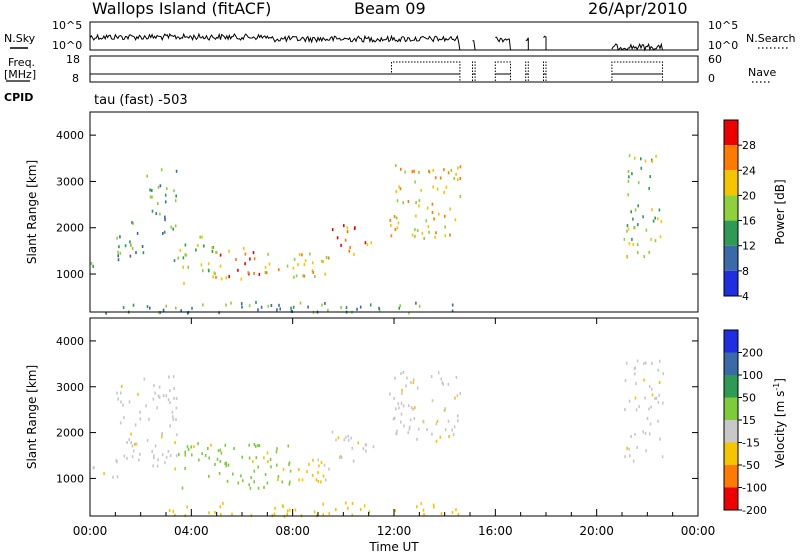 This screenshot has width=800, height=554. Describe the element at coordinates (715, 59) in the screenshot. I see `freq-right-tick-top: 60` at that location.